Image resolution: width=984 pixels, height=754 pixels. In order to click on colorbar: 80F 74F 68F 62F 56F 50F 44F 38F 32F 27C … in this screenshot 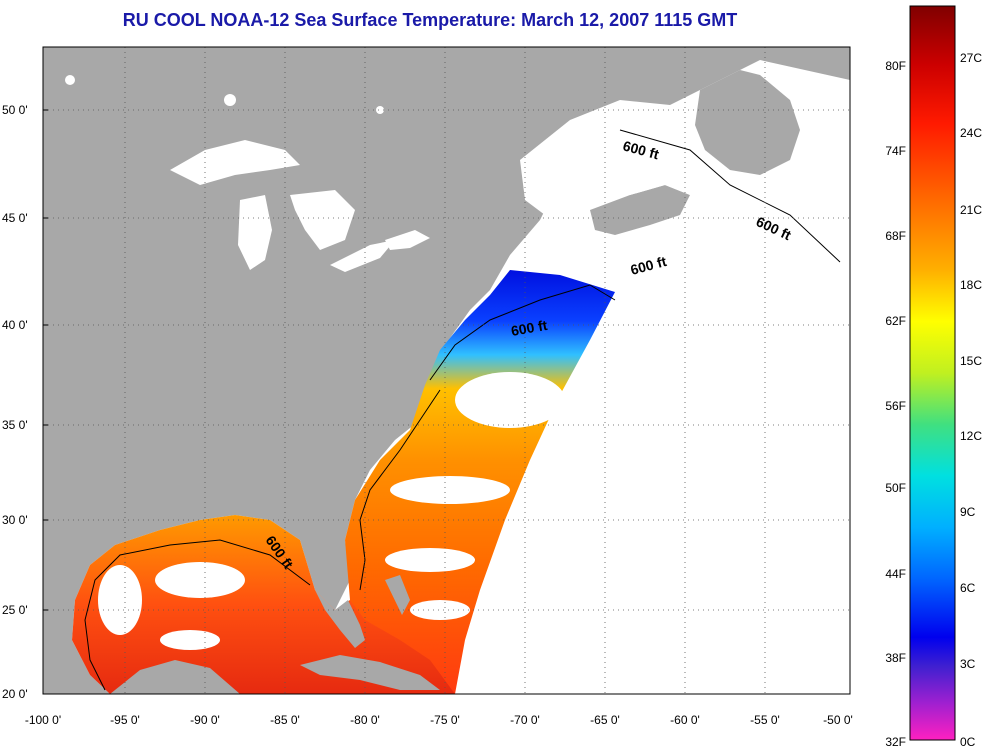, I will do `click(933, 377)`.